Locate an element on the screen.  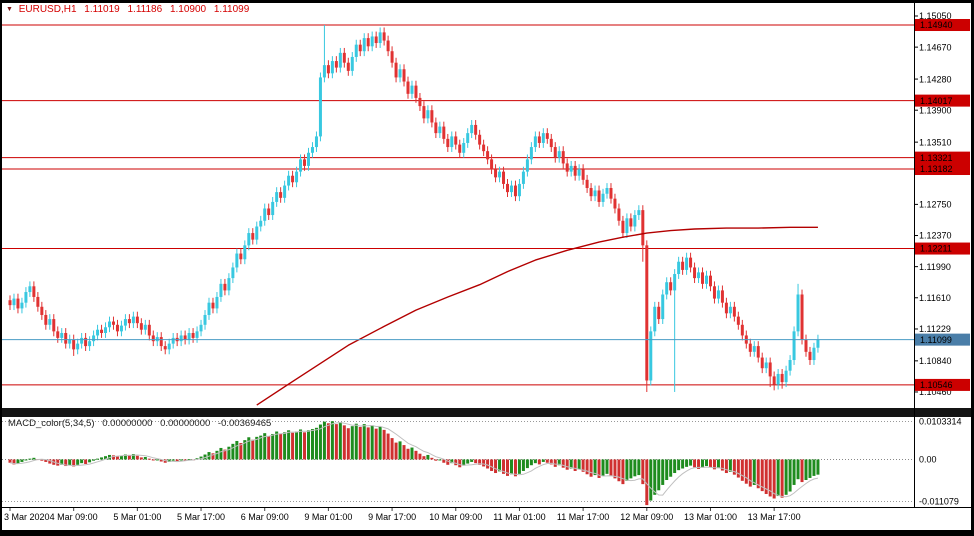
level-badge-label: 1.14017 is located at coordinates (936, 101).